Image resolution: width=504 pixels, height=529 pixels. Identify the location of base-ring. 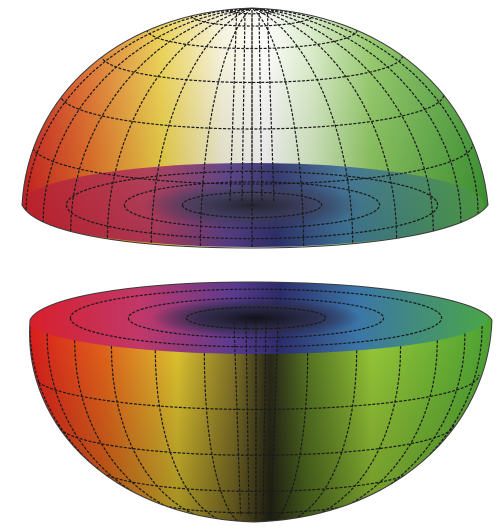
(252, 205).